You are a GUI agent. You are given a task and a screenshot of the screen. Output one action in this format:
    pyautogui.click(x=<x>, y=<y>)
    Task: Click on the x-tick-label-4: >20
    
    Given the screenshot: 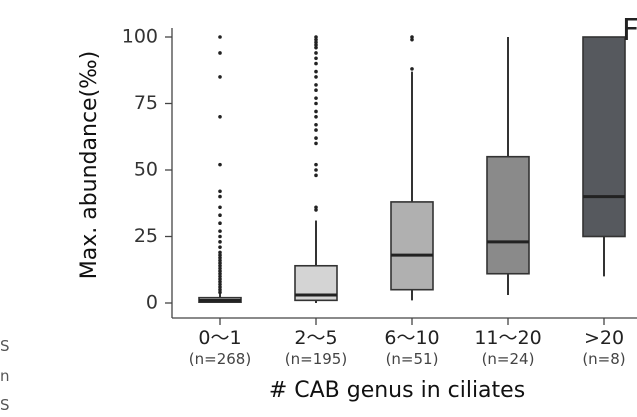 What is the action you would take?
    pyautogui.click(x=604, y=338)
    